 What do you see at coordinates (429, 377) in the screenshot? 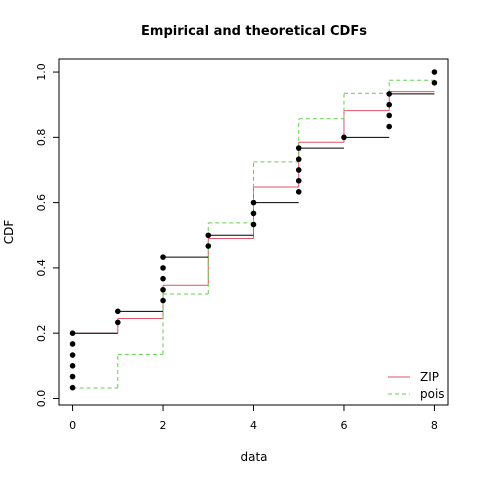
I see `legend-label-zip: ZIP` at bounding box center [429, 377].